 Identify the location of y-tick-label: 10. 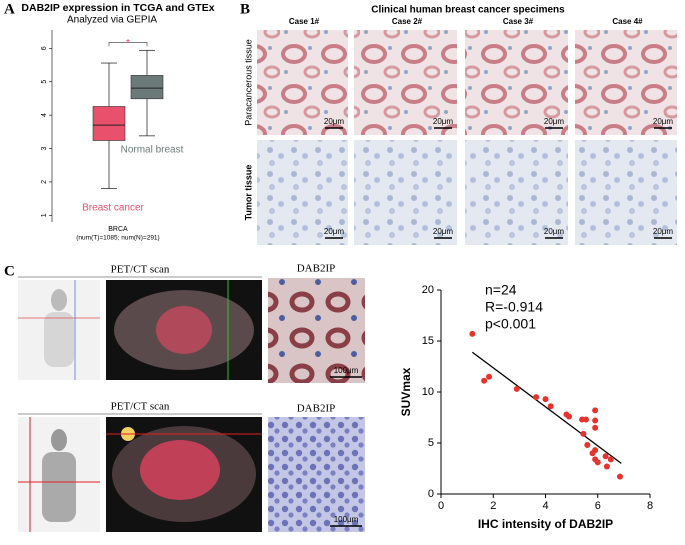
(428, 392).